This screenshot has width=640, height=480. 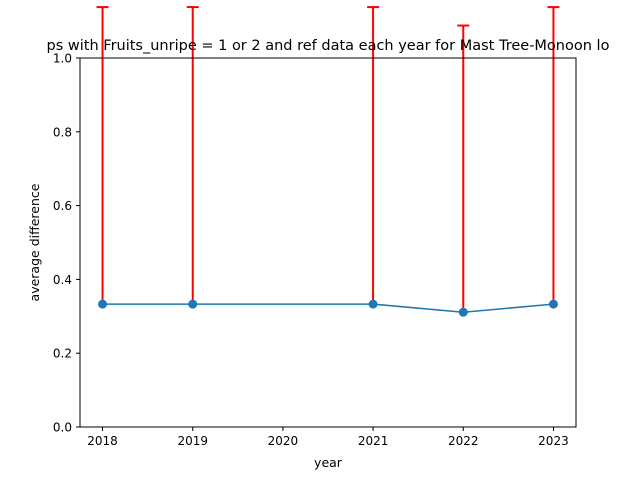 I want to click on y-axis-ticks: 0.0 0.2 0.4 0.6 0.8 1.0, so click(x=66, y=243).